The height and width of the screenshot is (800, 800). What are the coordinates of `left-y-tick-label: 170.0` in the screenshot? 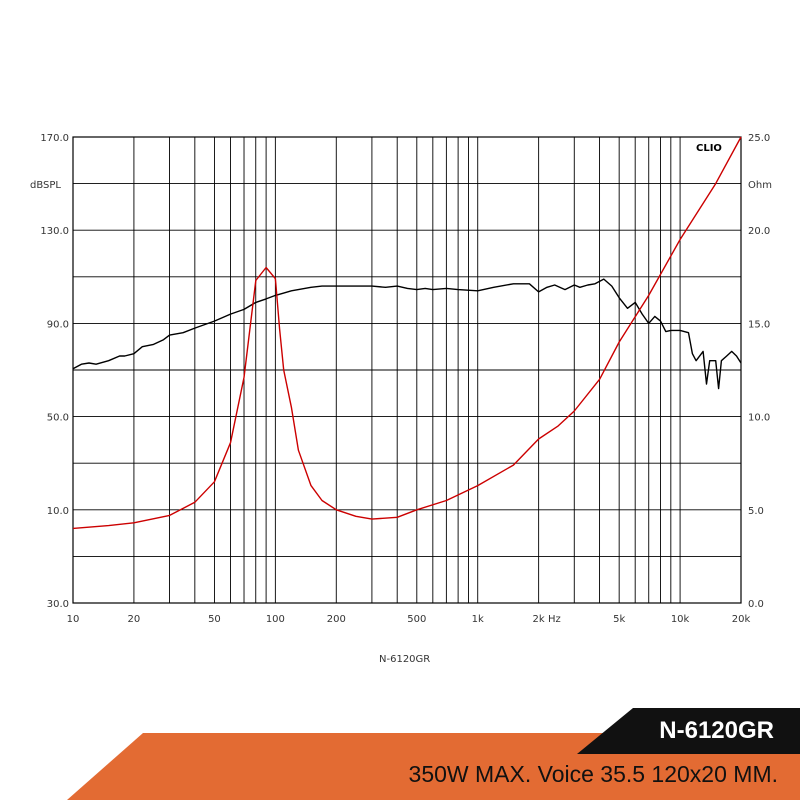 It's located at (54, 138).